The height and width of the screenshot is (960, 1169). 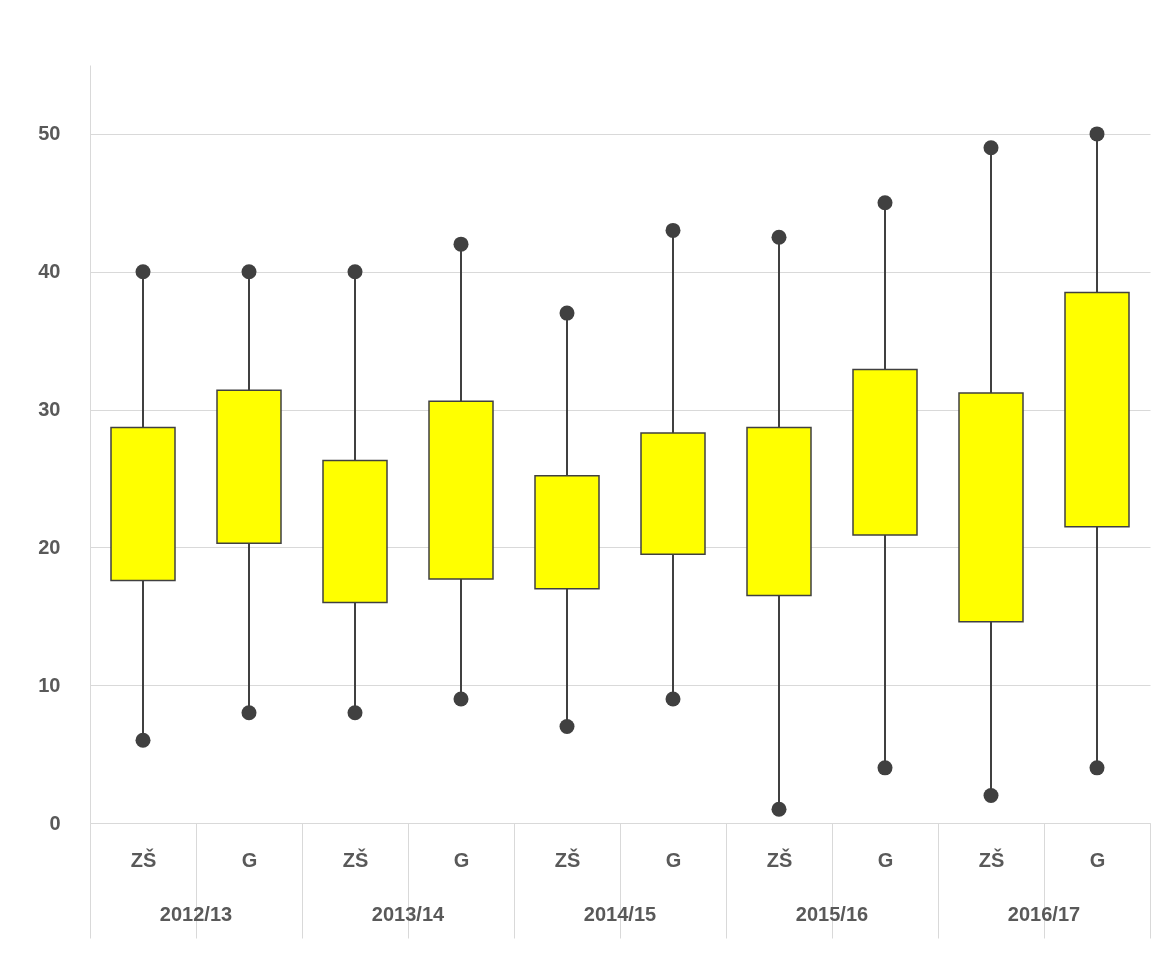 I want to click on text: 2012/13, so click(x=196, y=914).